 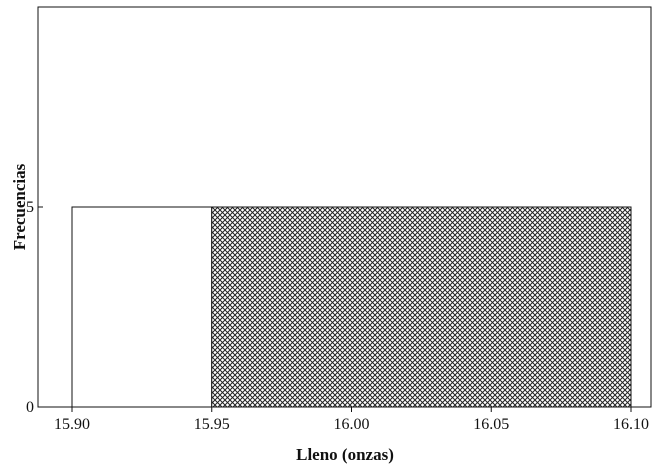 I want to click on y-axis-title: Frecuencias, so click(x=19, y=206).